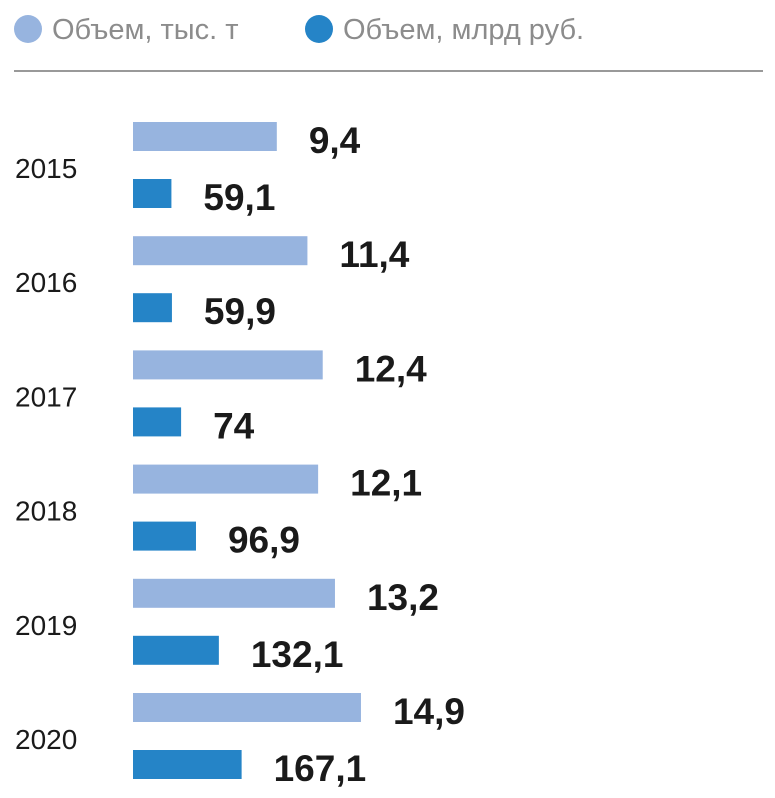 Image resolution: width=775 pixels, height=798 pixels. Describe the element at coordinates (234, 425) in the screenshot. I see `data-label: 74` at that location.